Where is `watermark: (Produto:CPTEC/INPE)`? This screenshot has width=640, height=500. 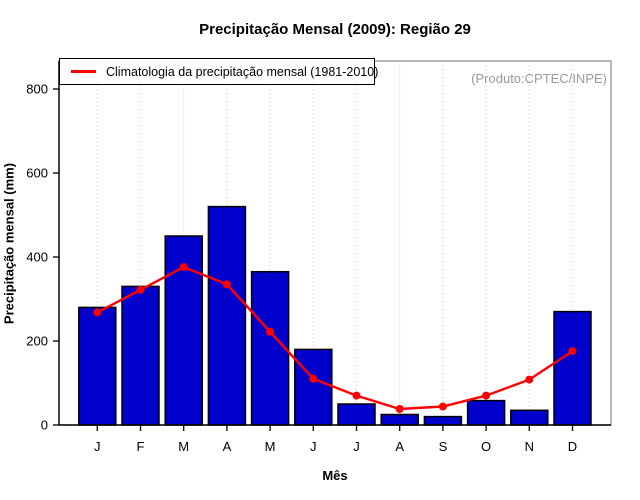
watermark: (Produto:CPTEC/INPE) is located at coordinates (539, 78).